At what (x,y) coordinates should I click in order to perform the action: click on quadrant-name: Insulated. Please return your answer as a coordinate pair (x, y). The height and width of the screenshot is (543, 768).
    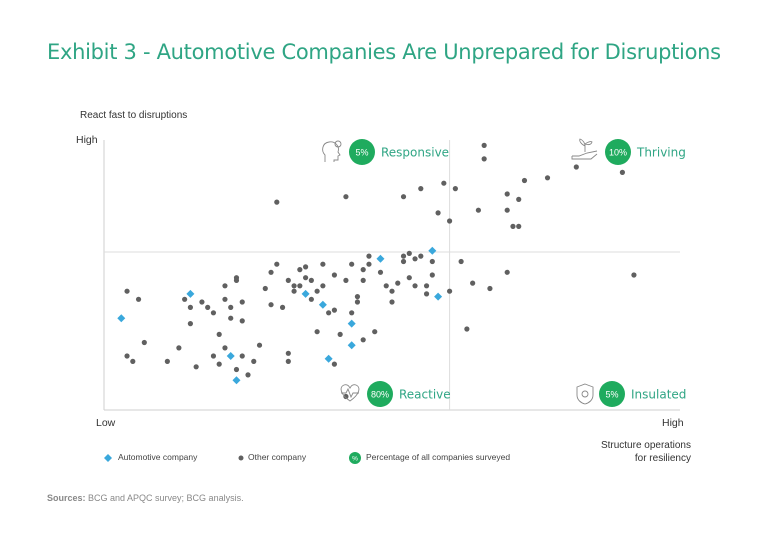
    Looking at the image, I should click on (658, 395).